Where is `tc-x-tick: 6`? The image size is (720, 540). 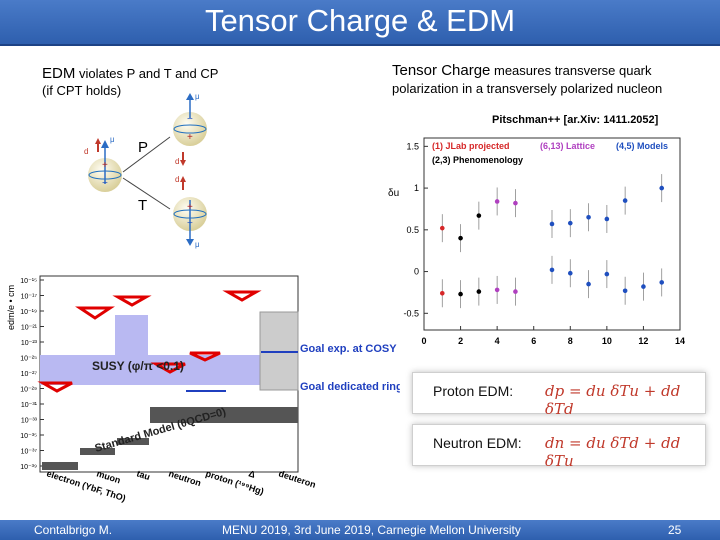
tc-x-tick: 6 is located at coordinates (533, 341).